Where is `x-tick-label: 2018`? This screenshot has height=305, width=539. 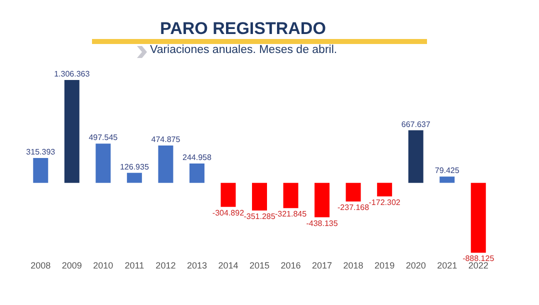 x-tick-label: 2018 is located at coordinates (353, 265).